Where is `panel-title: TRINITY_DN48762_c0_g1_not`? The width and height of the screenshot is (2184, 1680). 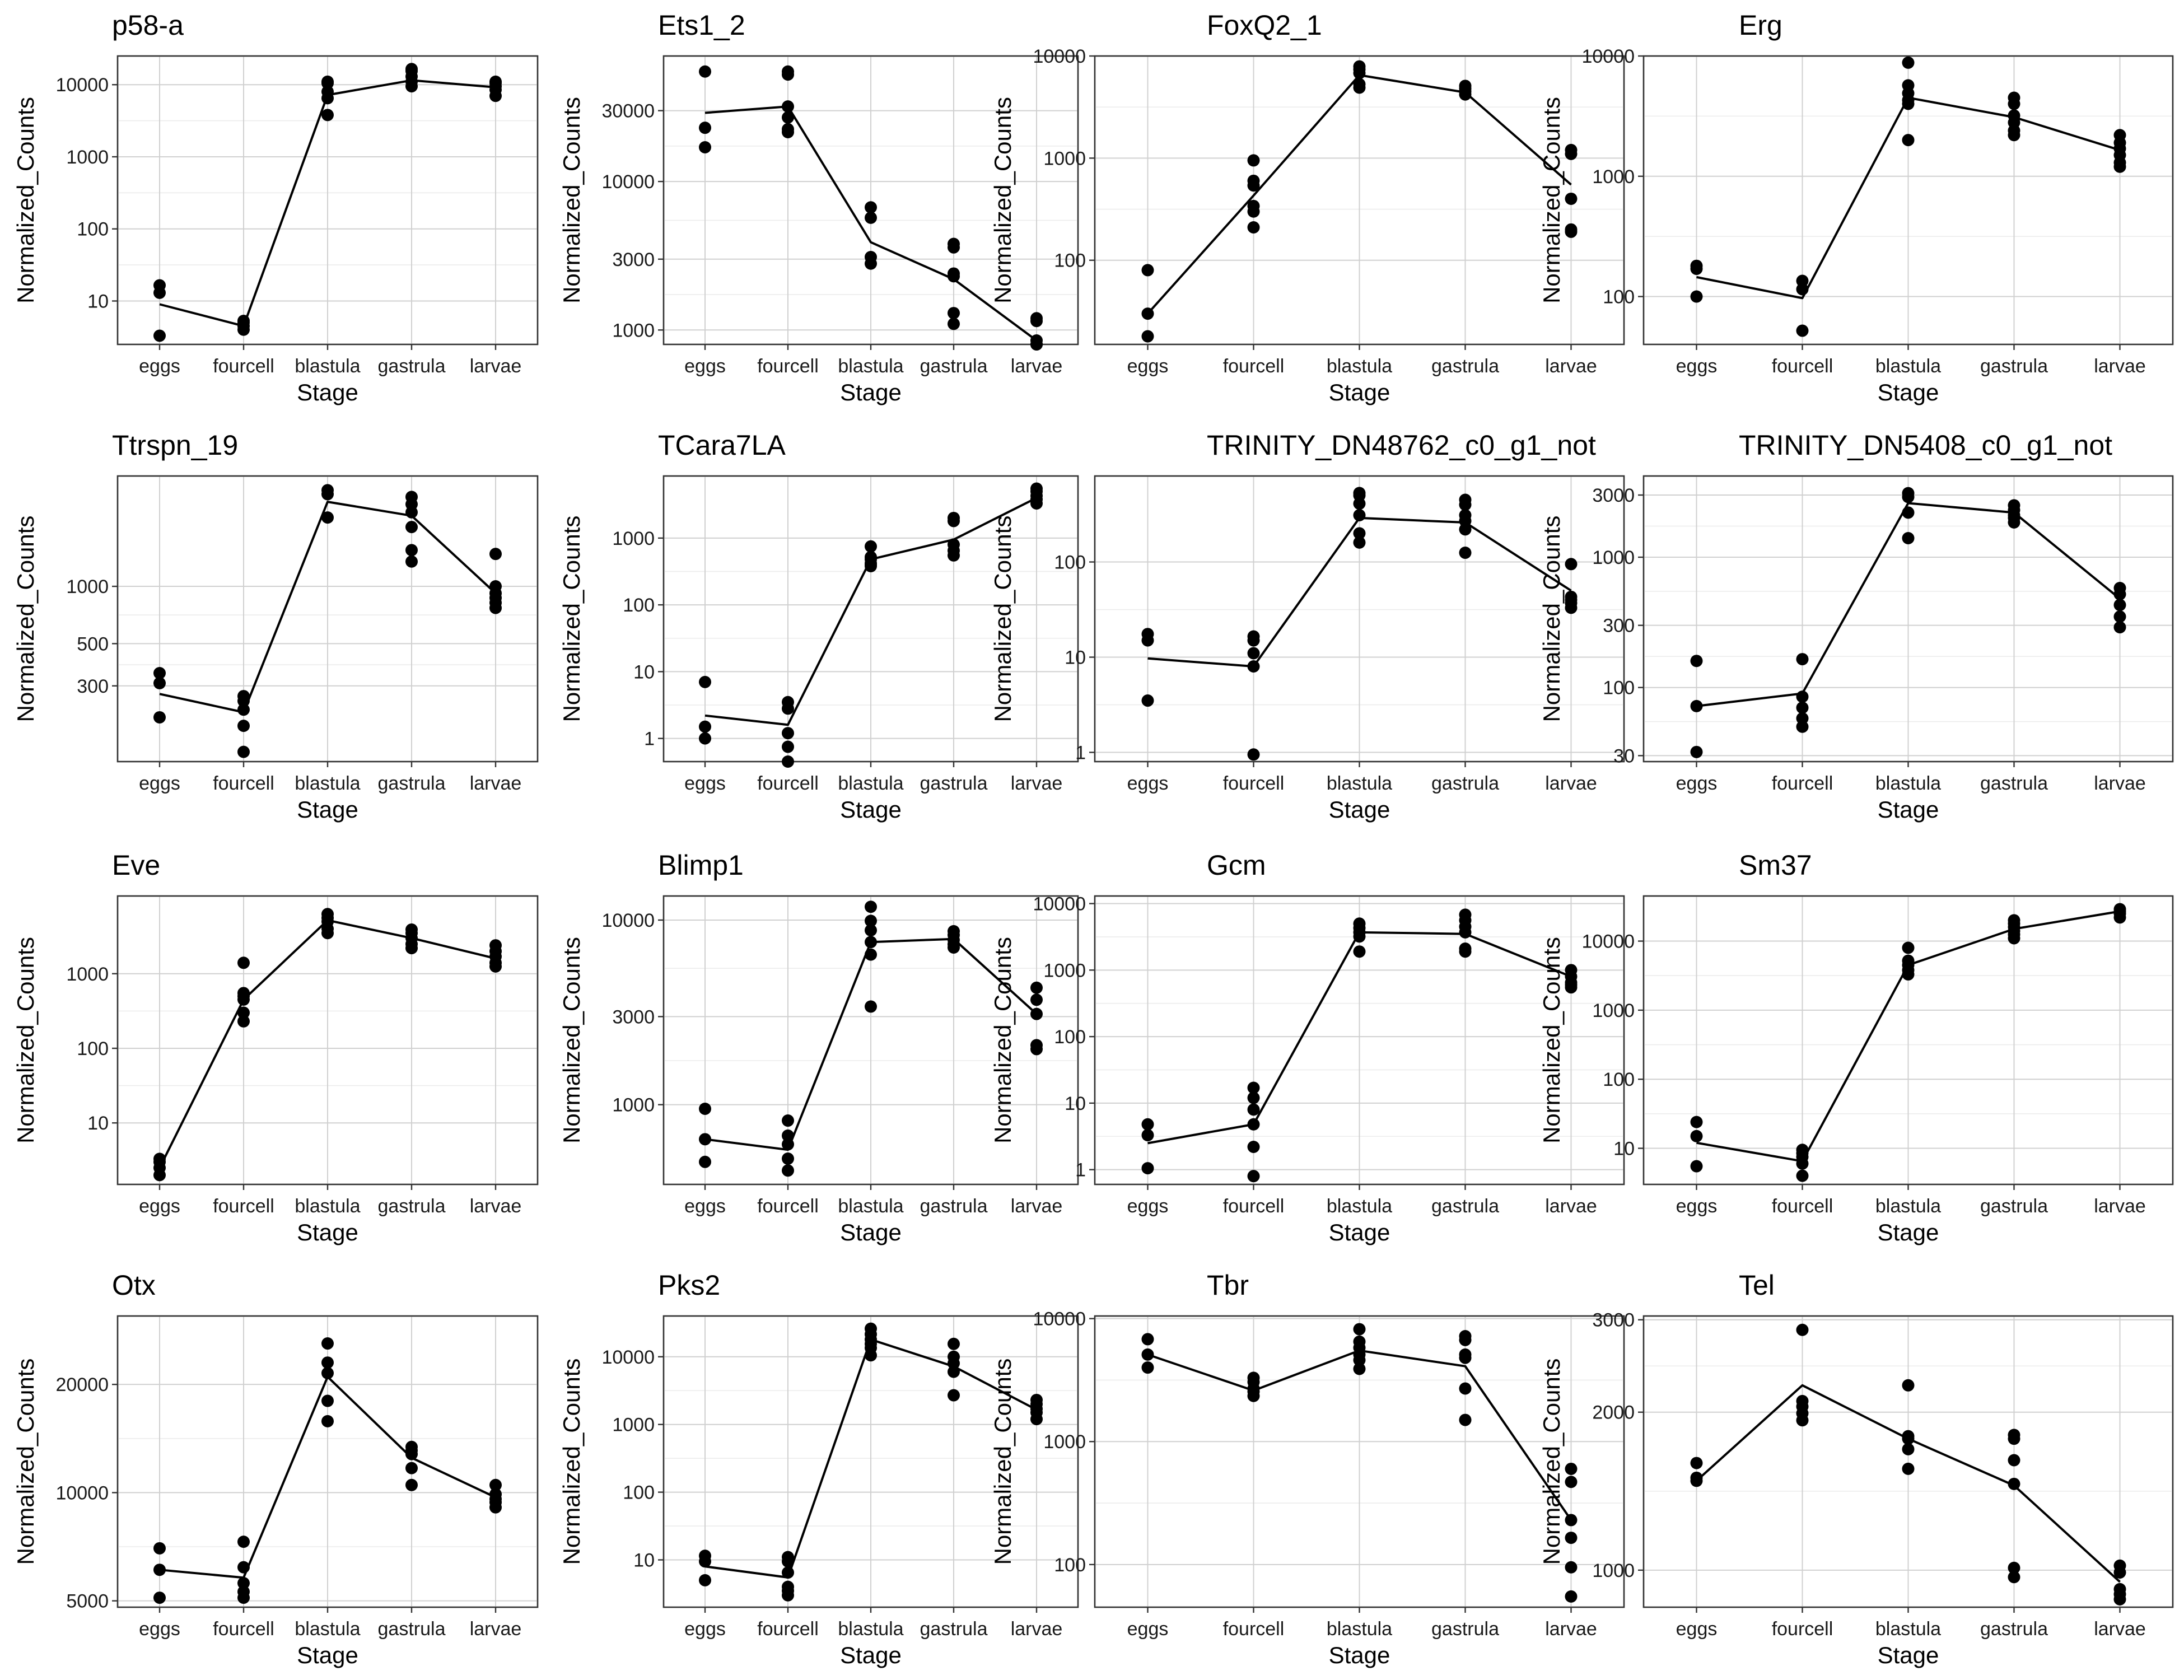 panel-title: TRINITY_DN48762_c0_g1_not is located at coordinates (1402, 446).